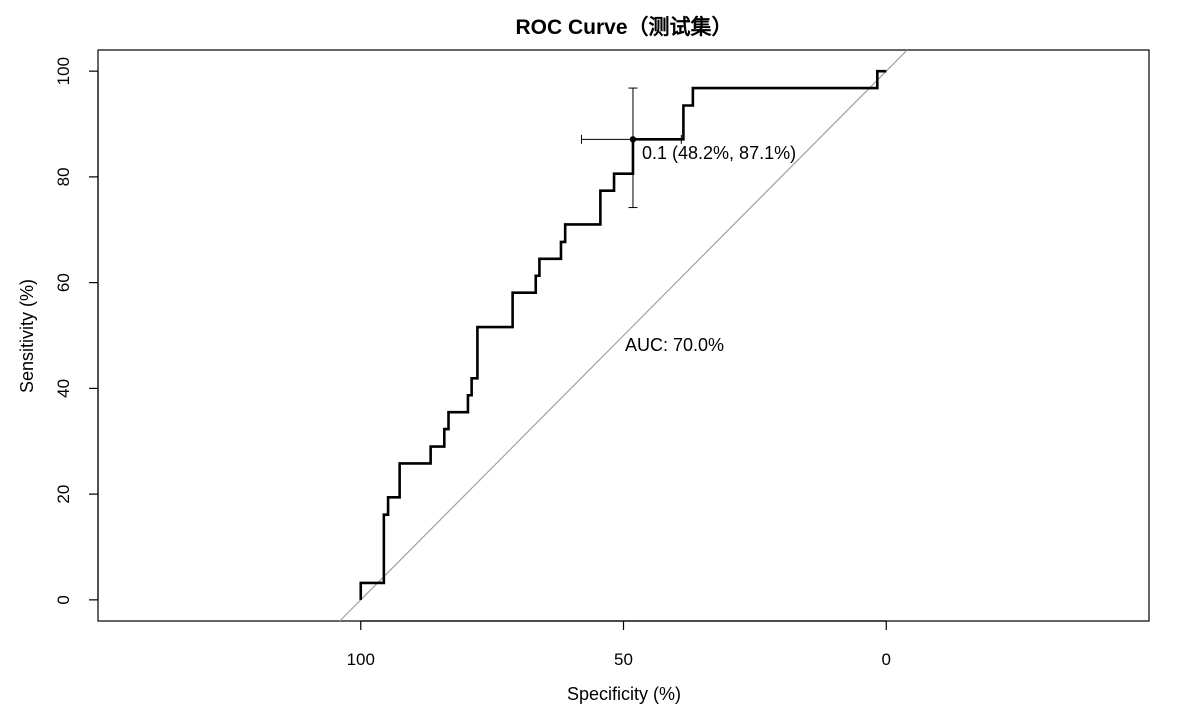 This screenshot has height=720, width=1200. I want to click on x-tick-label: 50, so click(623, 659).